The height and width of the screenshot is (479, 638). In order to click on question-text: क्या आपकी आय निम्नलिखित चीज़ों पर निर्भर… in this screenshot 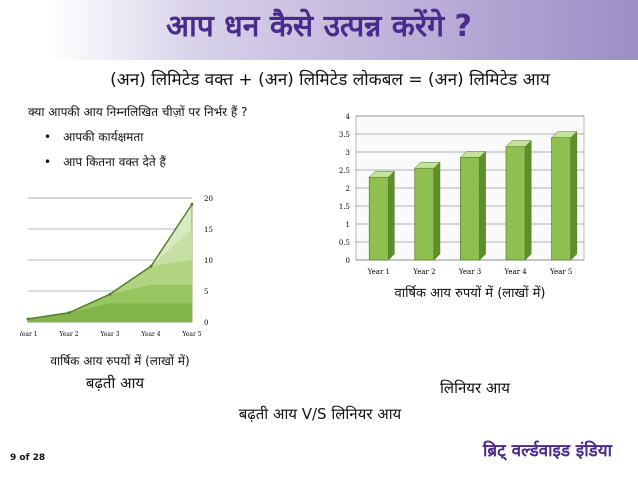, I will do `click(138, 112)`.